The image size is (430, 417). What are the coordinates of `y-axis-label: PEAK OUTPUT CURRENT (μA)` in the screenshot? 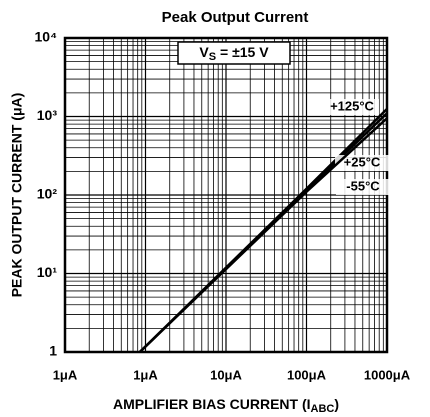 It's located at (17, 195).